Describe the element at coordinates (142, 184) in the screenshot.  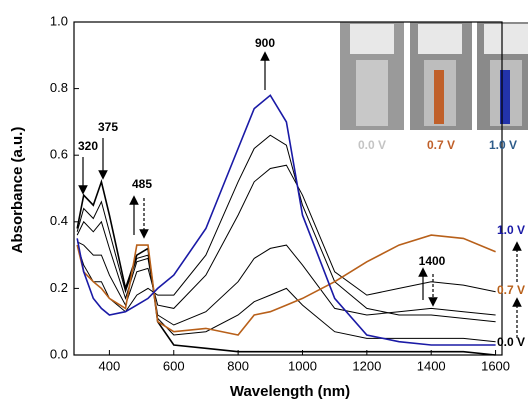
I see `annotation: 485` at that location.